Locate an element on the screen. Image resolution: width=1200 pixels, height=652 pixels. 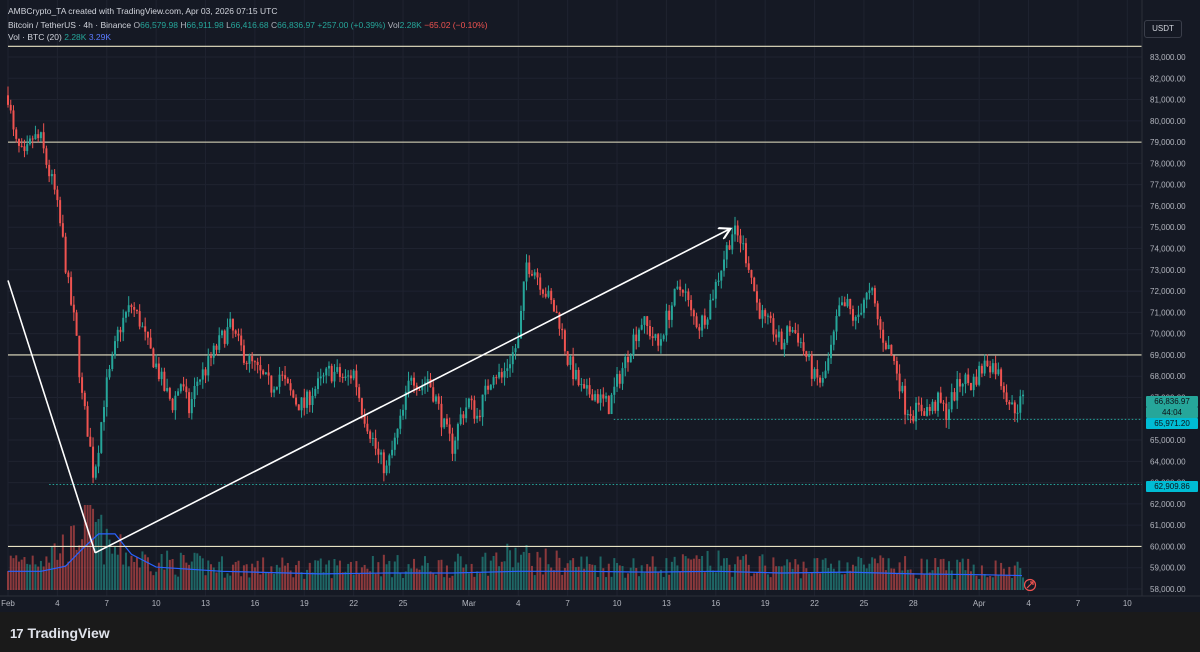
currency-button: USDT is located at coordinates (1163, 29).